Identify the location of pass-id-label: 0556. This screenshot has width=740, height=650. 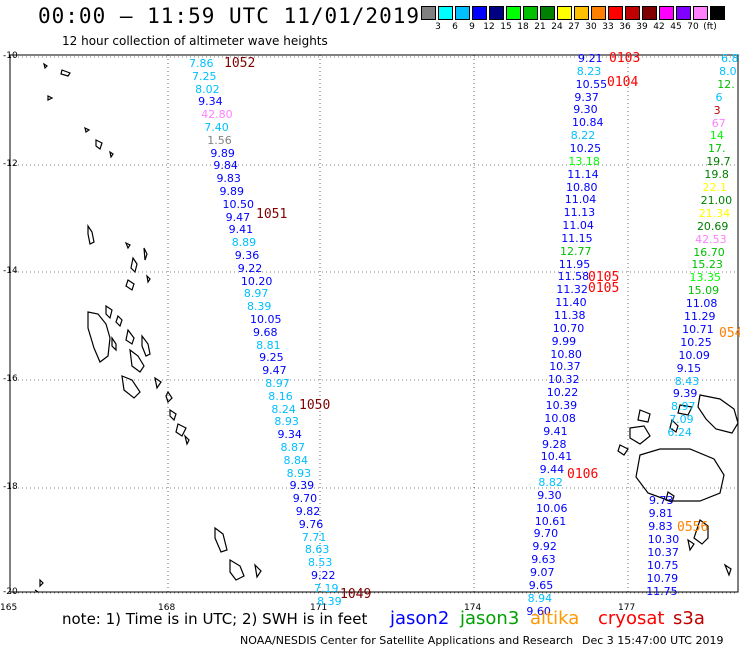
(693, 527).